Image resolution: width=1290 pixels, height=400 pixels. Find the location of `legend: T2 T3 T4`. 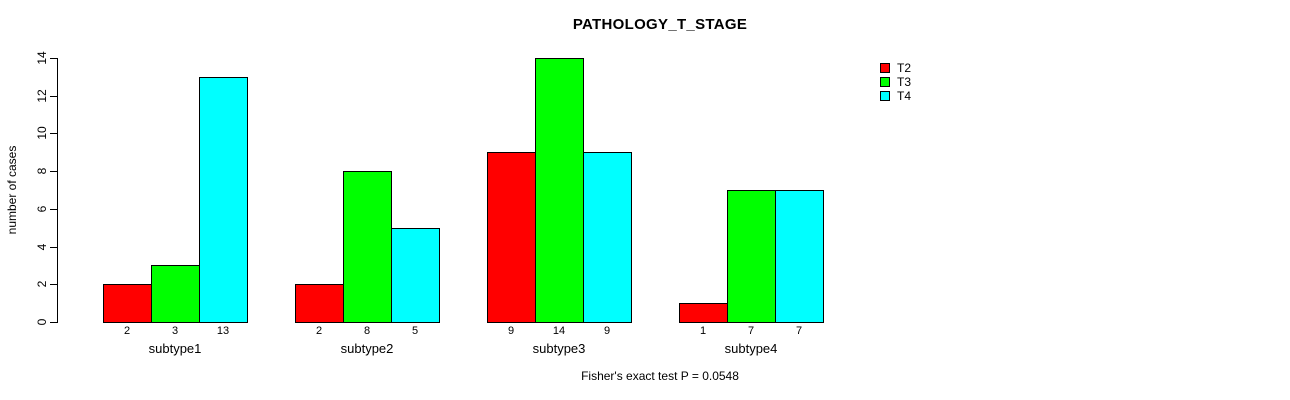

legend: T2 T3 T4 is located at coordinates (895, 82).